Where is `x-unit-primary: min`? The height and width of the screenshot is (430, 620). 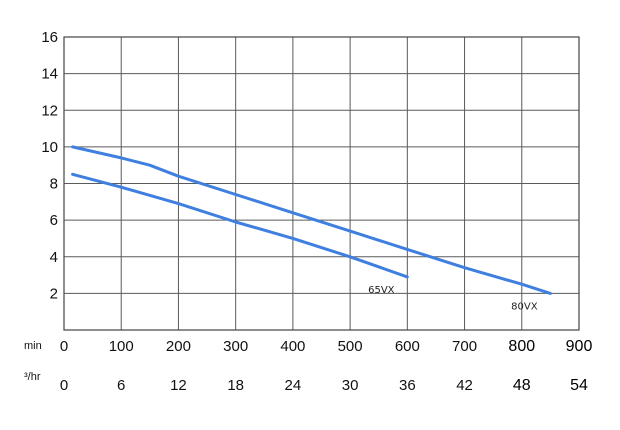
x-unit-primary: min is located at coordinates (33, 346).